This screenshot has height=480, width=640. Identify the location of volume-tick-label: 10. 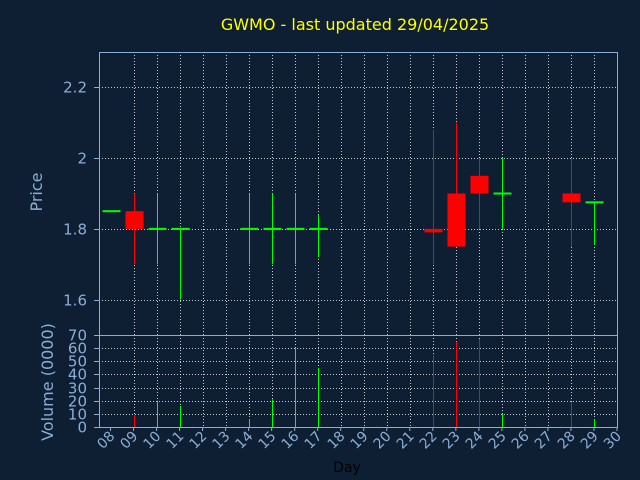
(77, 415).